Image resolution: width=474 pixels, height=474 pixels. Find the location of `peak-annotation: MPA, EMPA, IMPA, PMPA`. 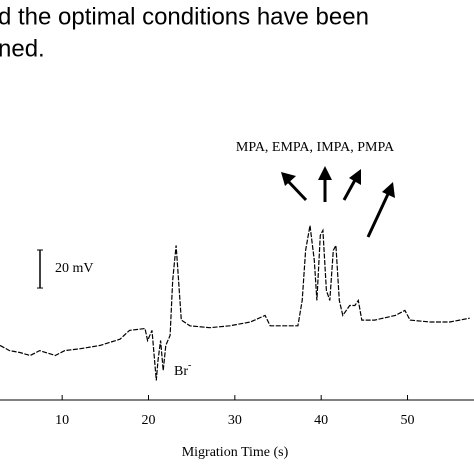

peak-annotation: MPA, EMPA, IMPA, PMPA is located at coordinates (315, 147).